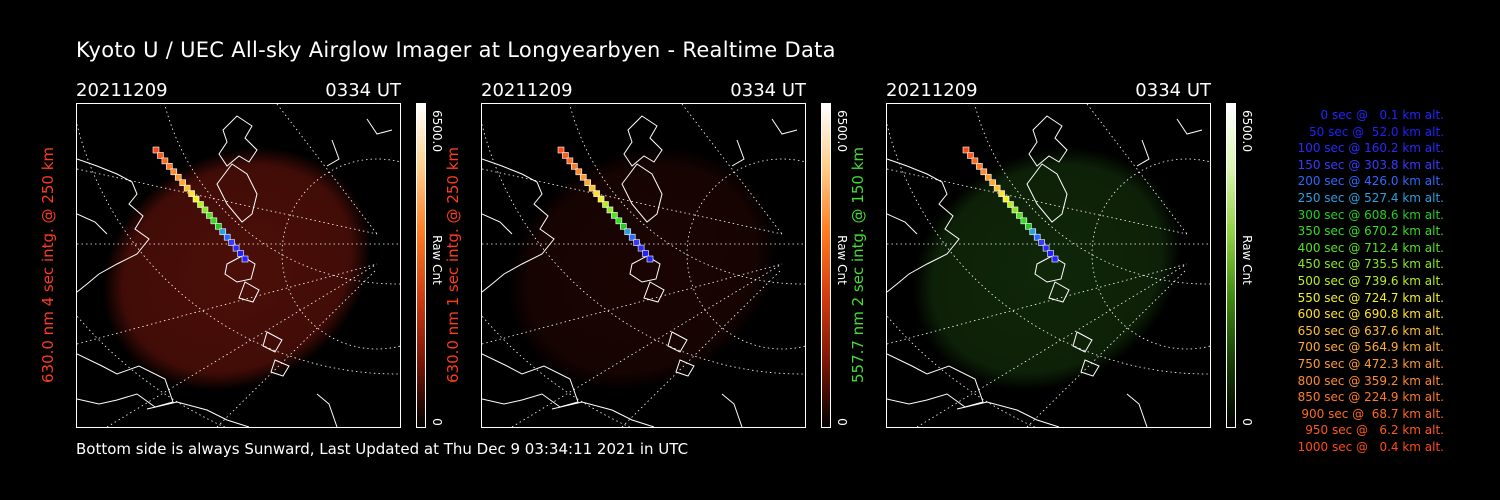 Image resolution: width=1500 pixels, height=500 pixels. I want to click on legend-row: 550 sec @ 724.7 km alt., so click(1370, 297).